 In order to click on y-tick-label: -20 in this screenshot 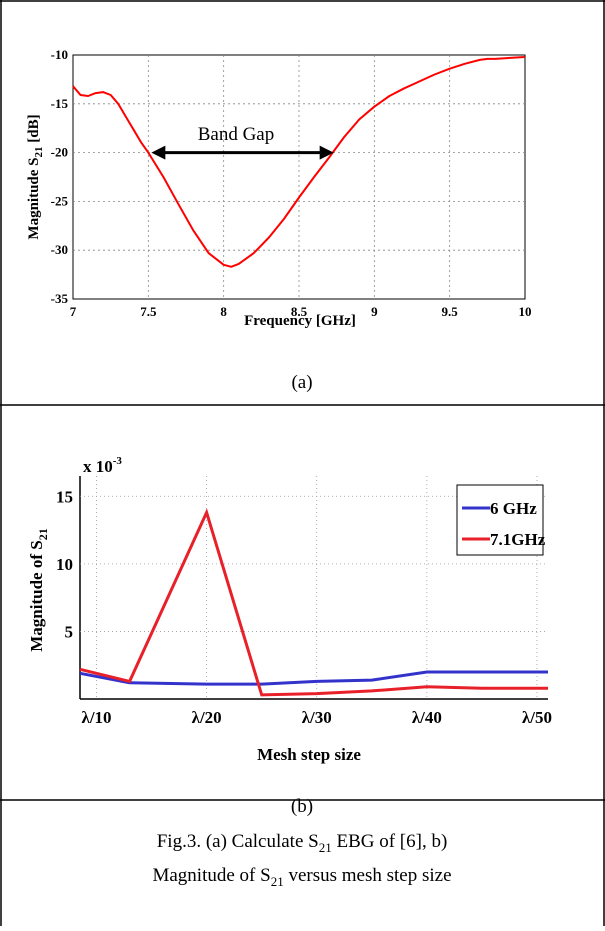, I will do `click(59, 152)`.